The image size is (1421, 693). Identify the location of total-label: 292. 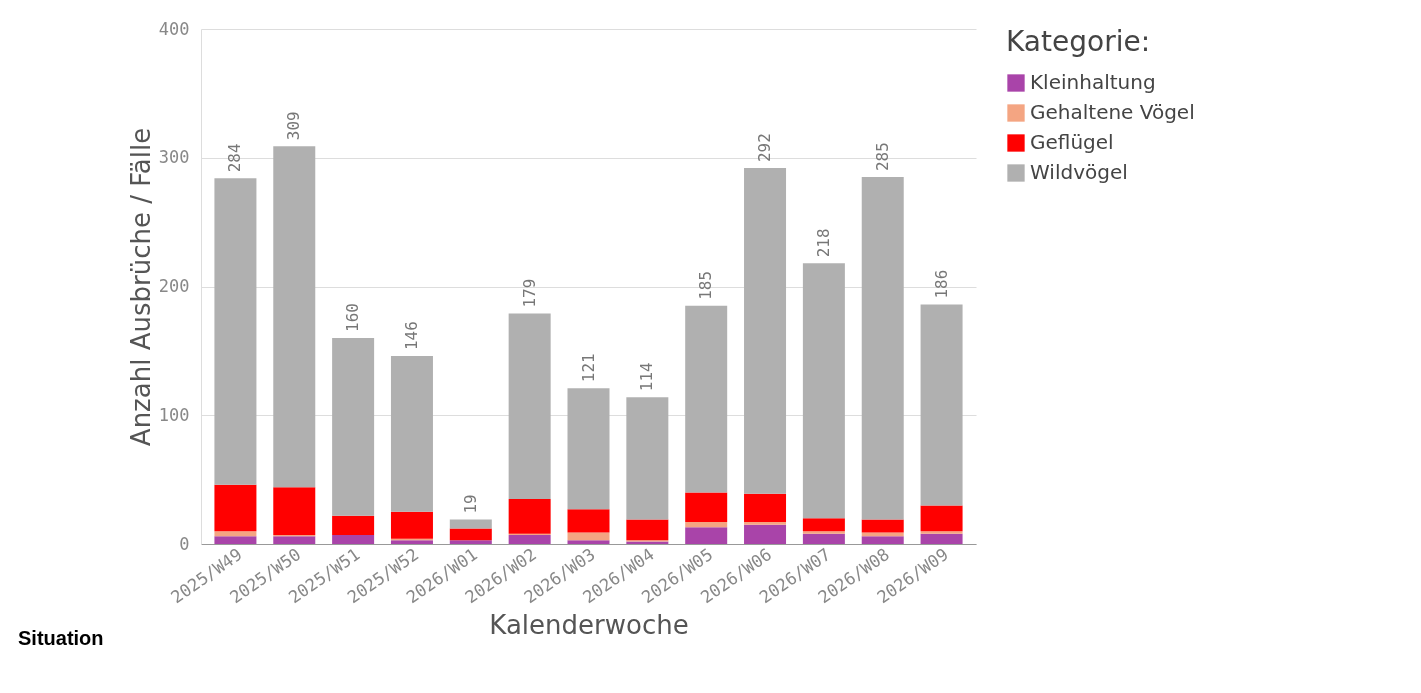
(765, 148).